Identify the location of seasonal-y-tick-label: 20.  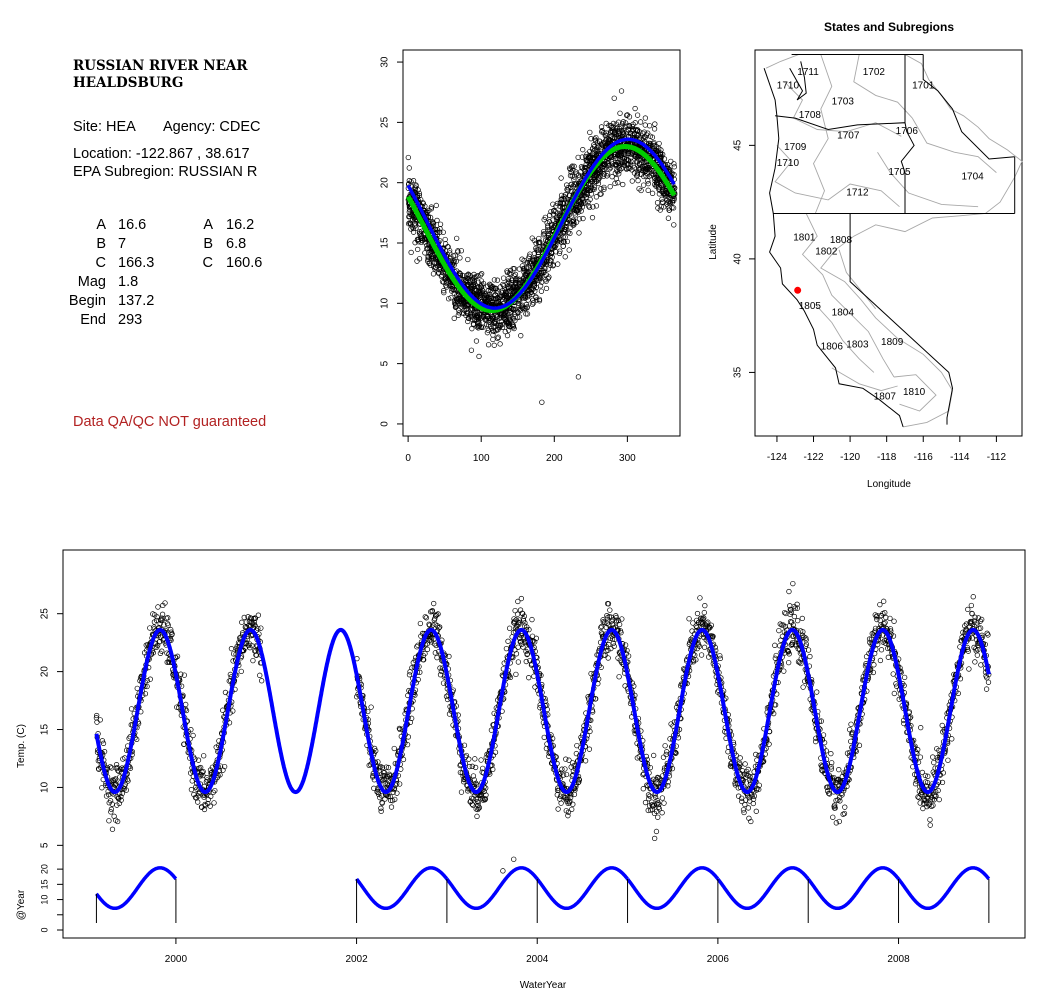
(385, 183).